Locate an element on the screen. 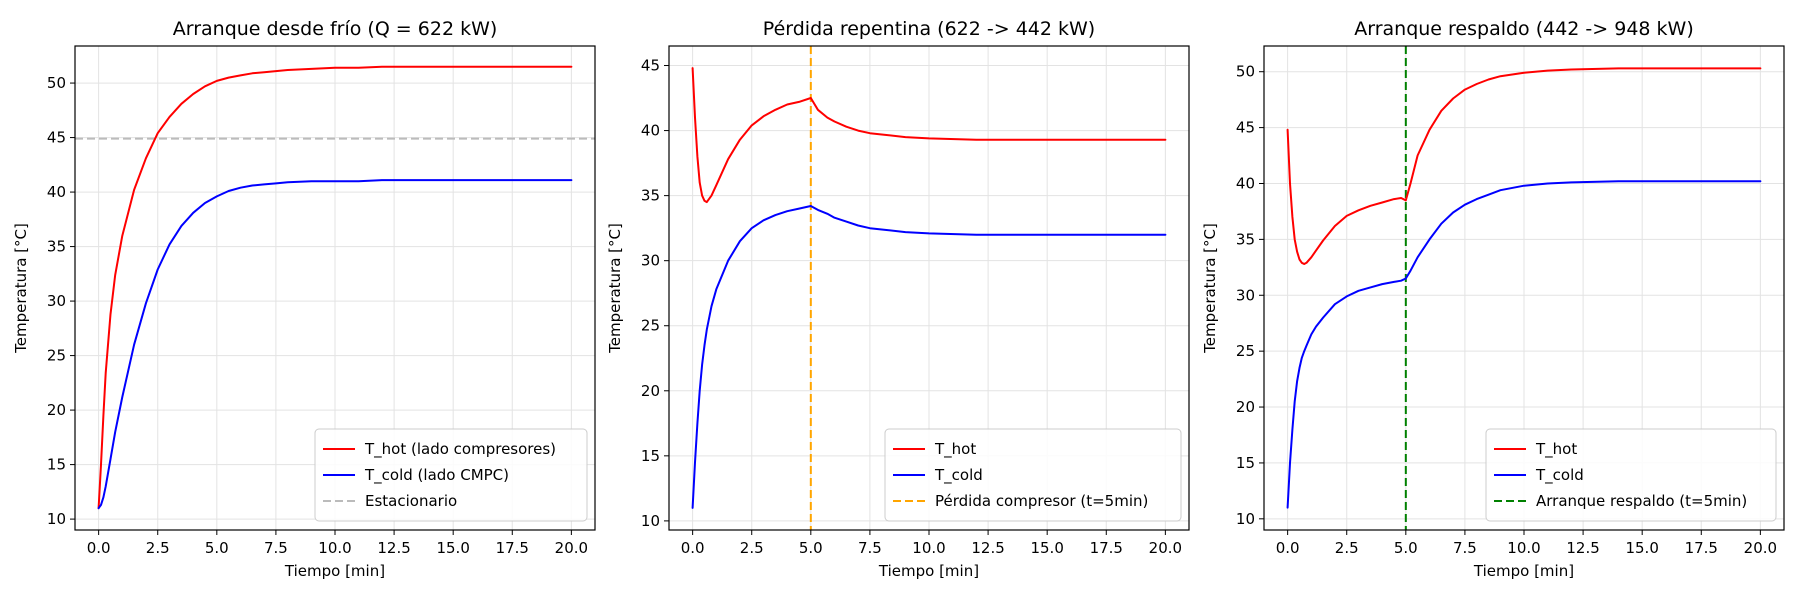 This screenshot has height=600, width=1800. chart-title: Pérdida repentina (622 -> 442 kW) is located at coordinates (929, 29).